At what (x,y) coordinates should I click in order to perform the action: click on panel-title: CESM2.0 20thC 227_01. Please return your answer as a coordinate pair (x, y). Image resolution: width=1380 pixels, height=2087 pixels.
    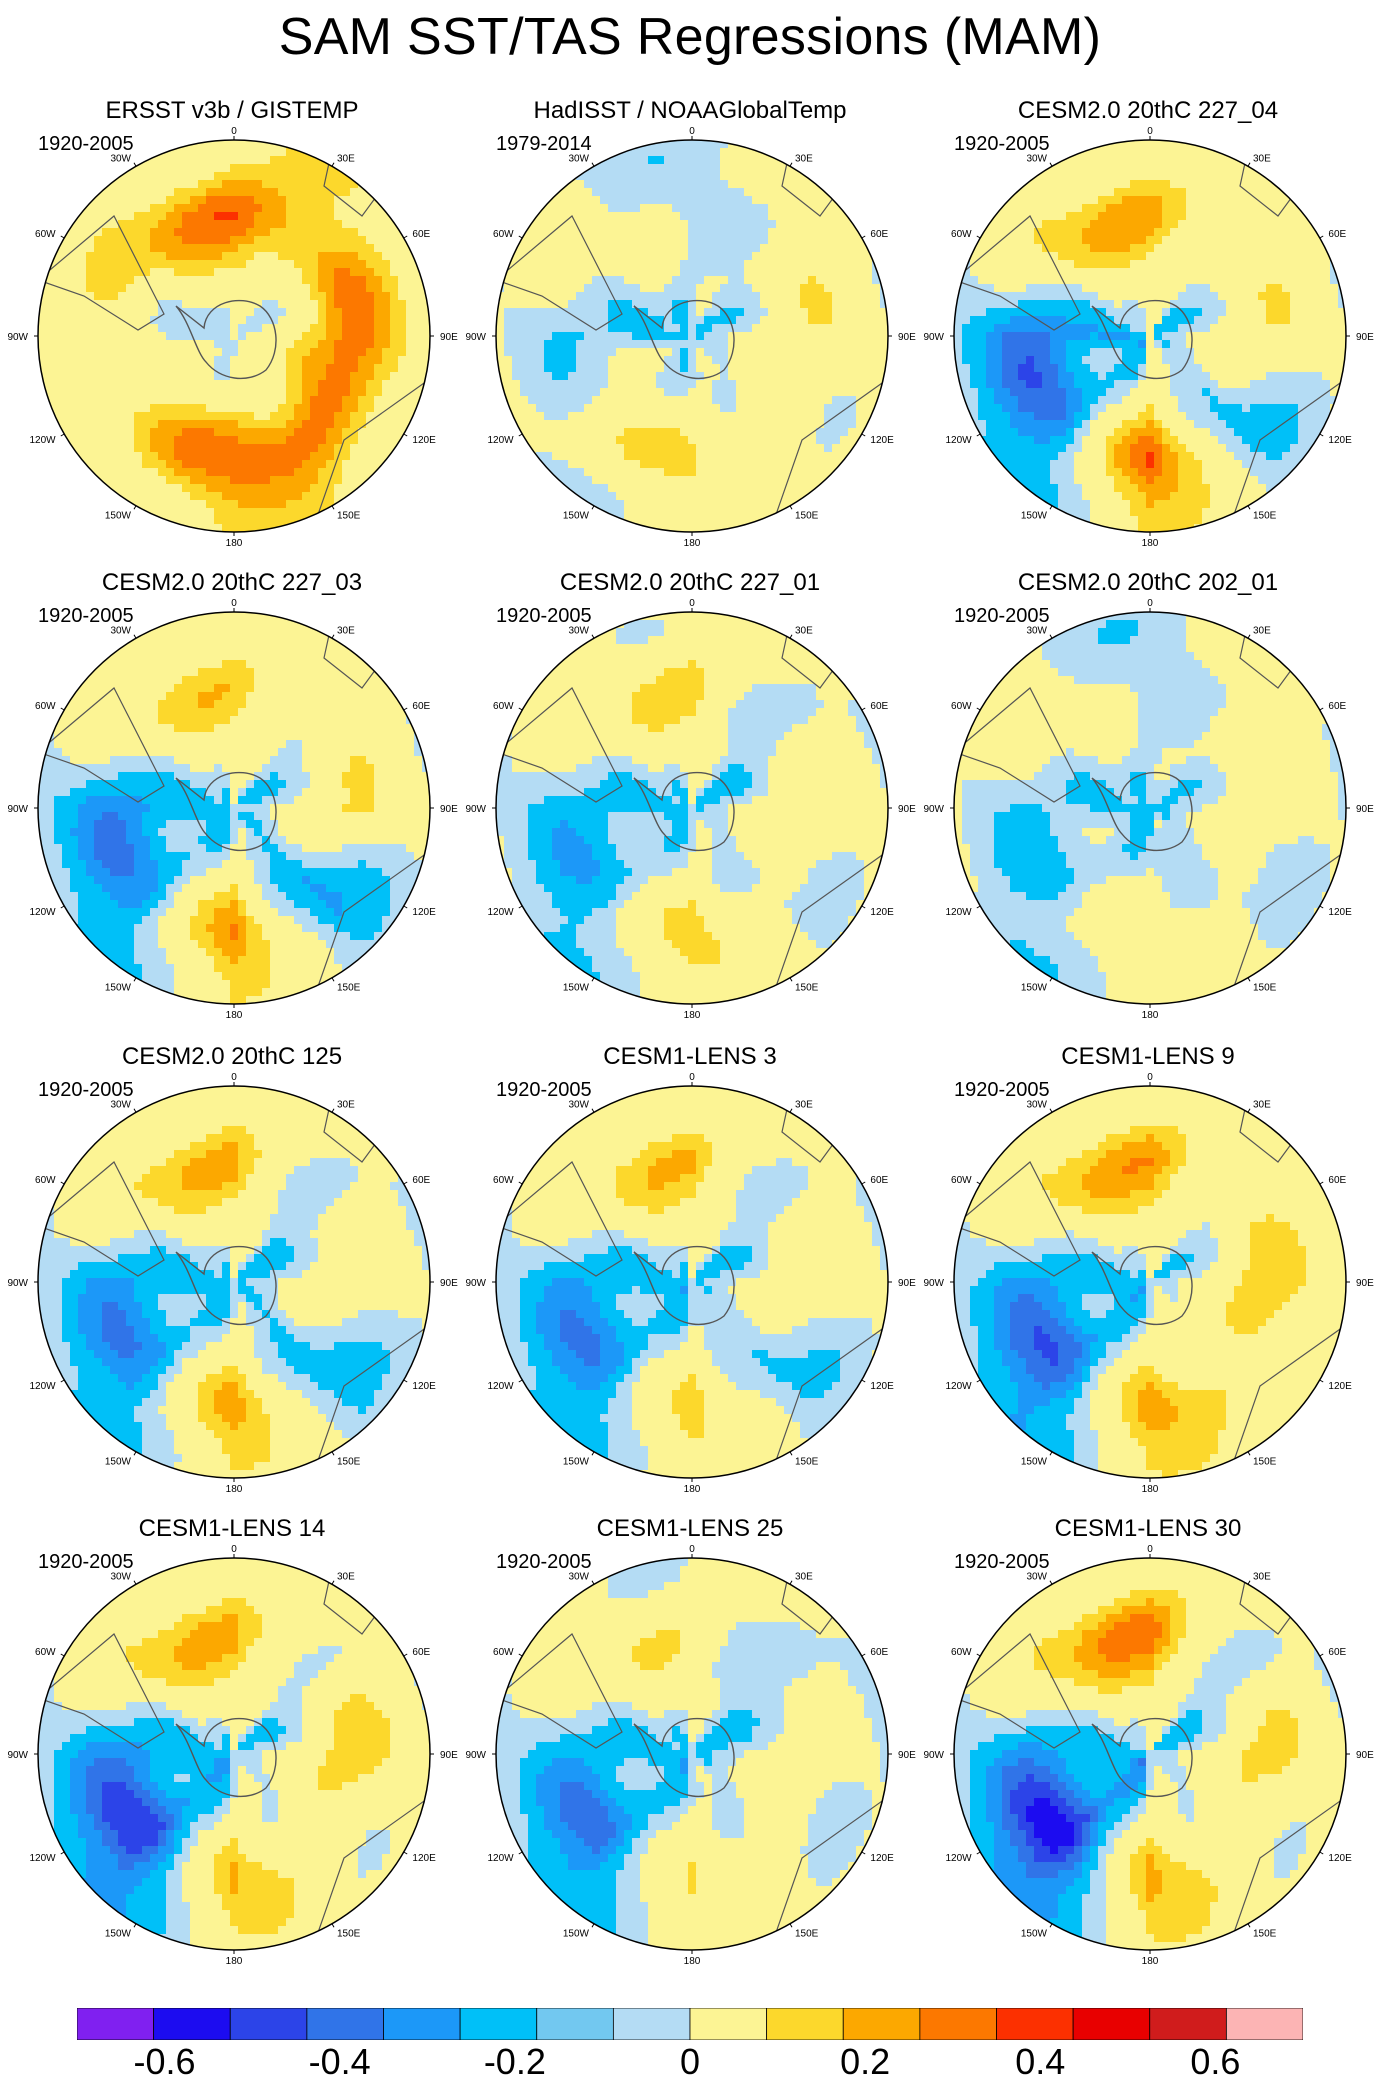
    Looking at the image, I should click on (690, 583).